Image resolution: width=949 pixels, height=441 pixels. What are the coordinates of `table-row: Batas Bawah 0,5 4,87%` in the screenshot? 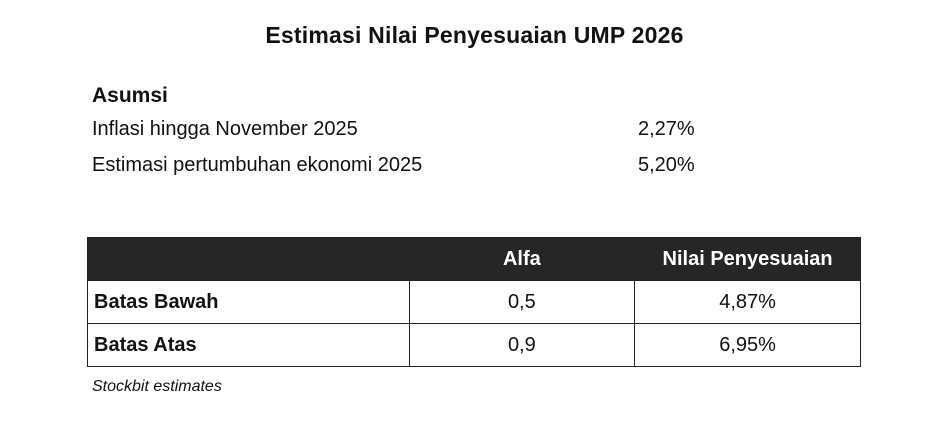 It's located at (474, 302).